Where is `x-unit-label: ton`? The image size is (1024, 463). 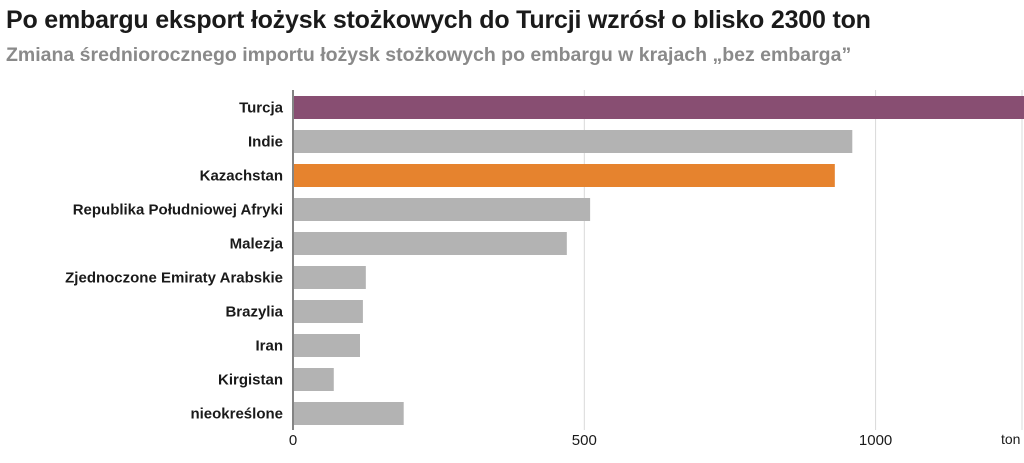
x-unit-label: ton is located at coordinates (1010, 439).